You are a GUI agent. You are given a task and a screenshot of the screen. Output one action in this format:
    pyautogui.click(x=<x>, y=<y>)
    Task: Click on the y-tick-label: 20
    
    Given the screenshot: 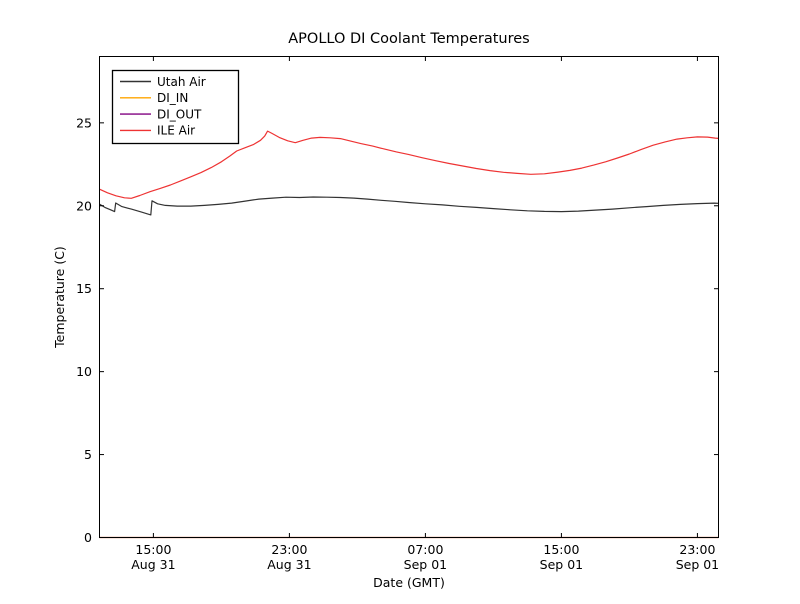 What is the action you would take?
    pyautogui.click(x=84, y=205)
    